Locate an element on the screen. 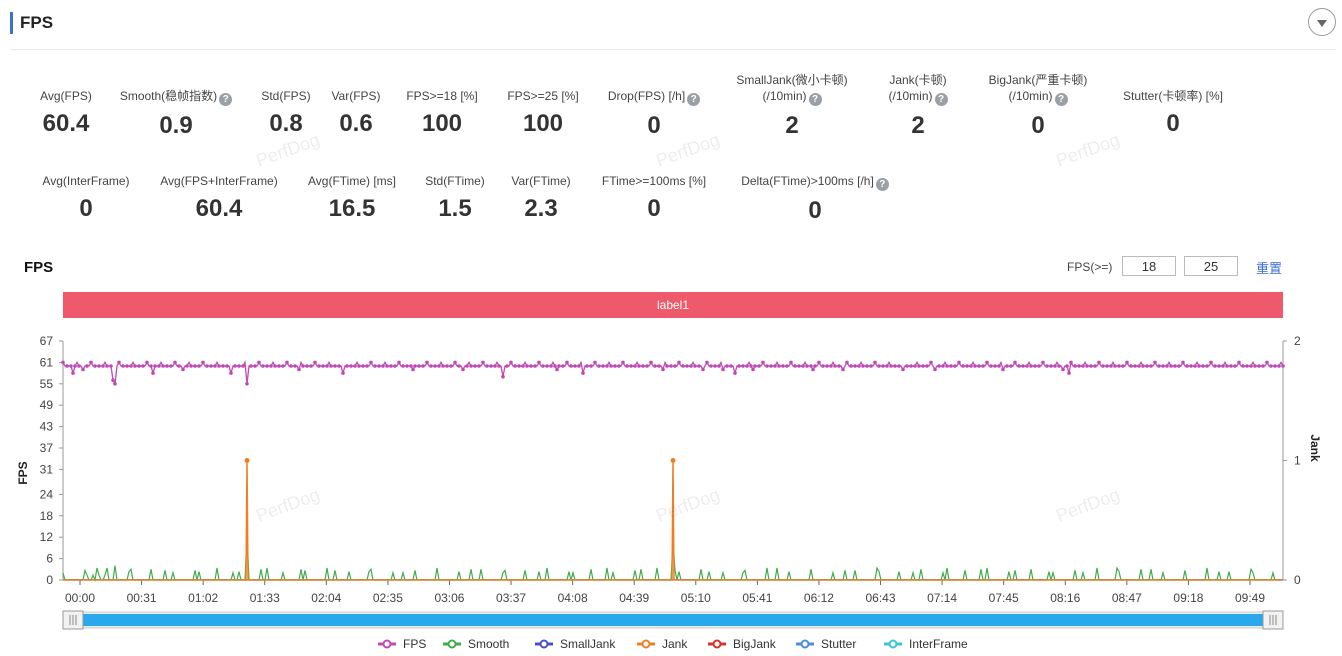  metric-metrics_row2-5: FTime>=100ms [%] 0 is located at coordinates (654, 198).